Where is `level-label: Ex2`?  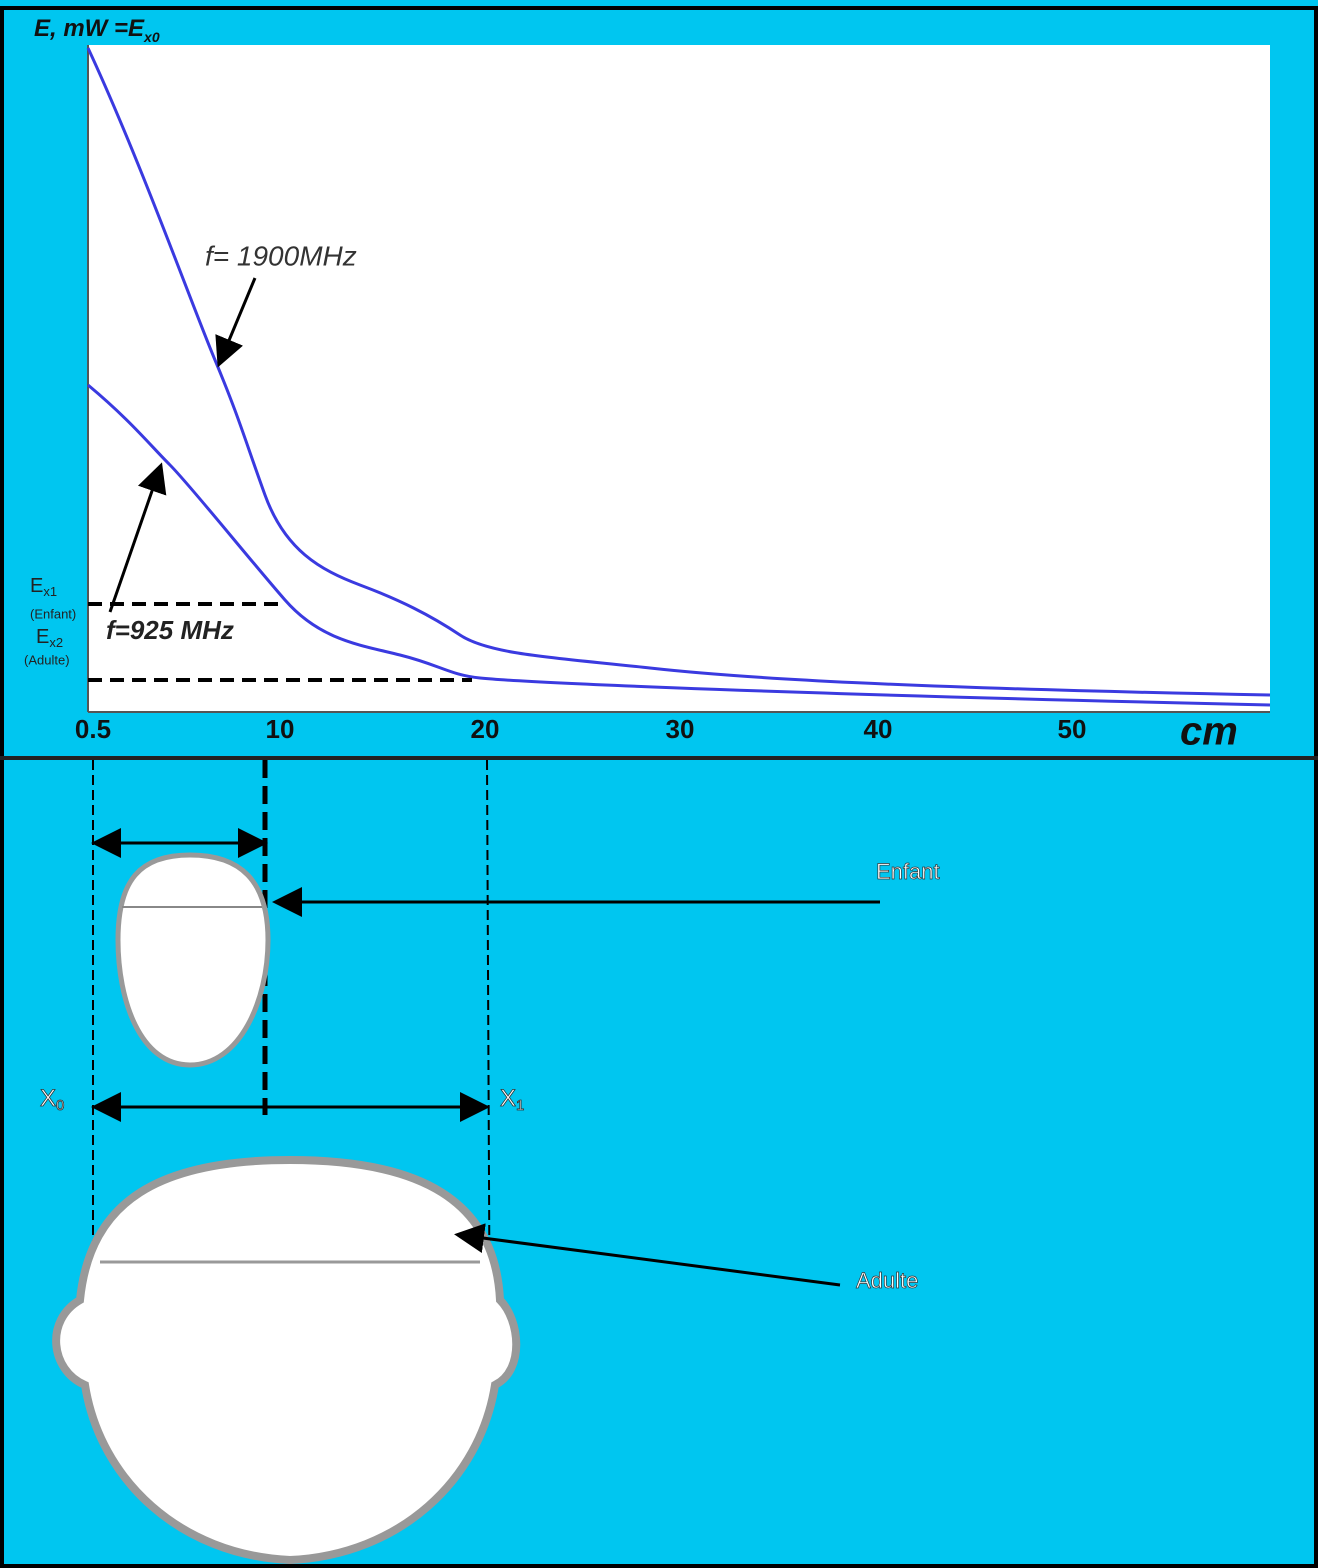
level-label: Ex2 is located at coordinates (49, 638).